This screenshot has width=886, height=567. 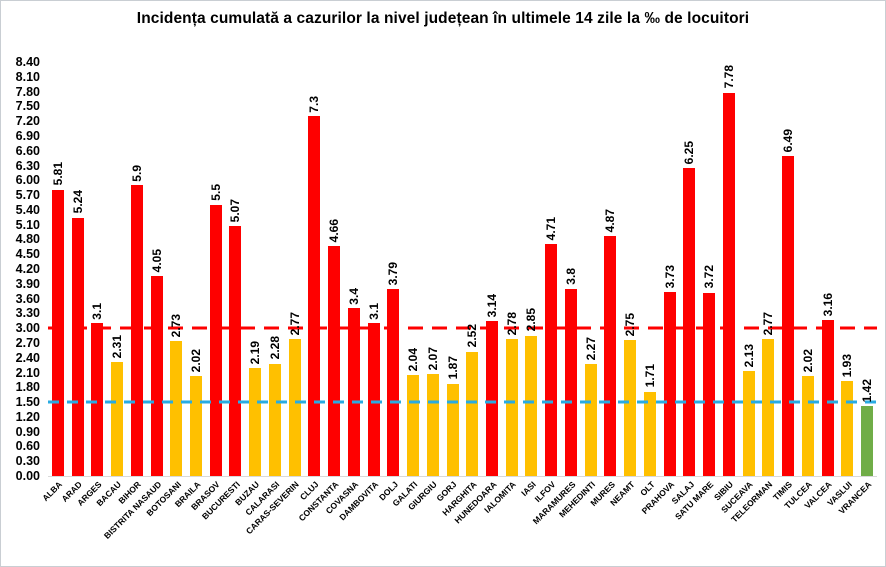 I want to click on bar-value-label: 3.16, so click(x=827, y=304).